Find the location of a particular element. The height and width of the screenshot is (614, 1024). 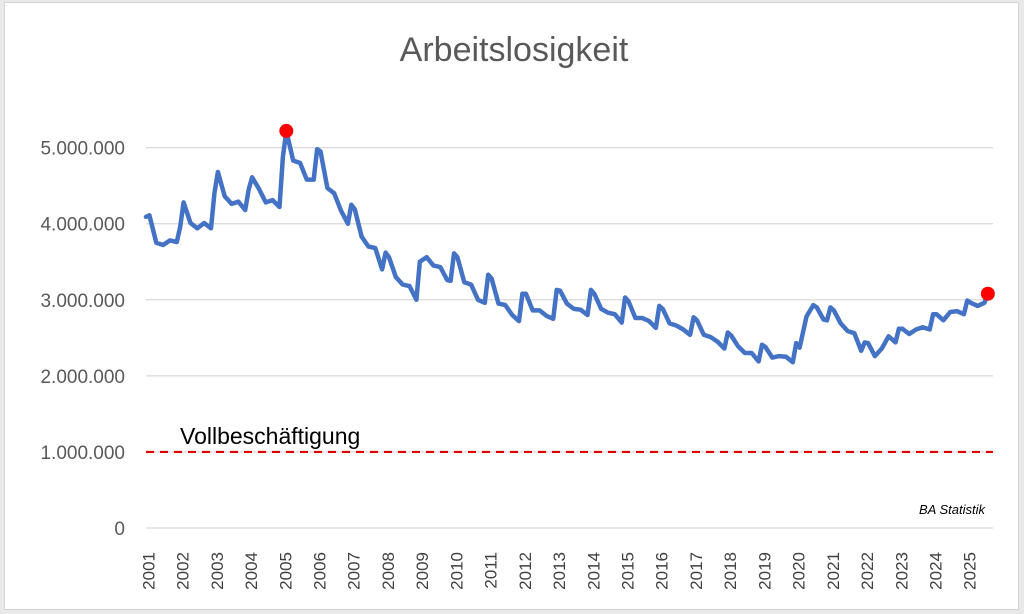

source-annotation: BA Statistik is located at coordinates (952, 509).